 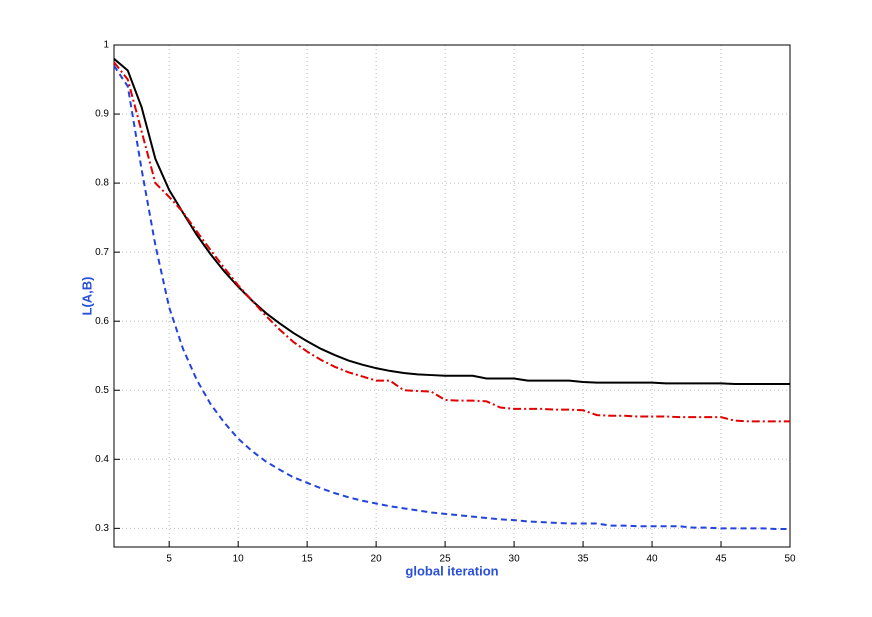 What do you see at coordinates (102, 459) in the screenshot?
I see `y-tick-label: 0.4` at bounding box center [102, 459].